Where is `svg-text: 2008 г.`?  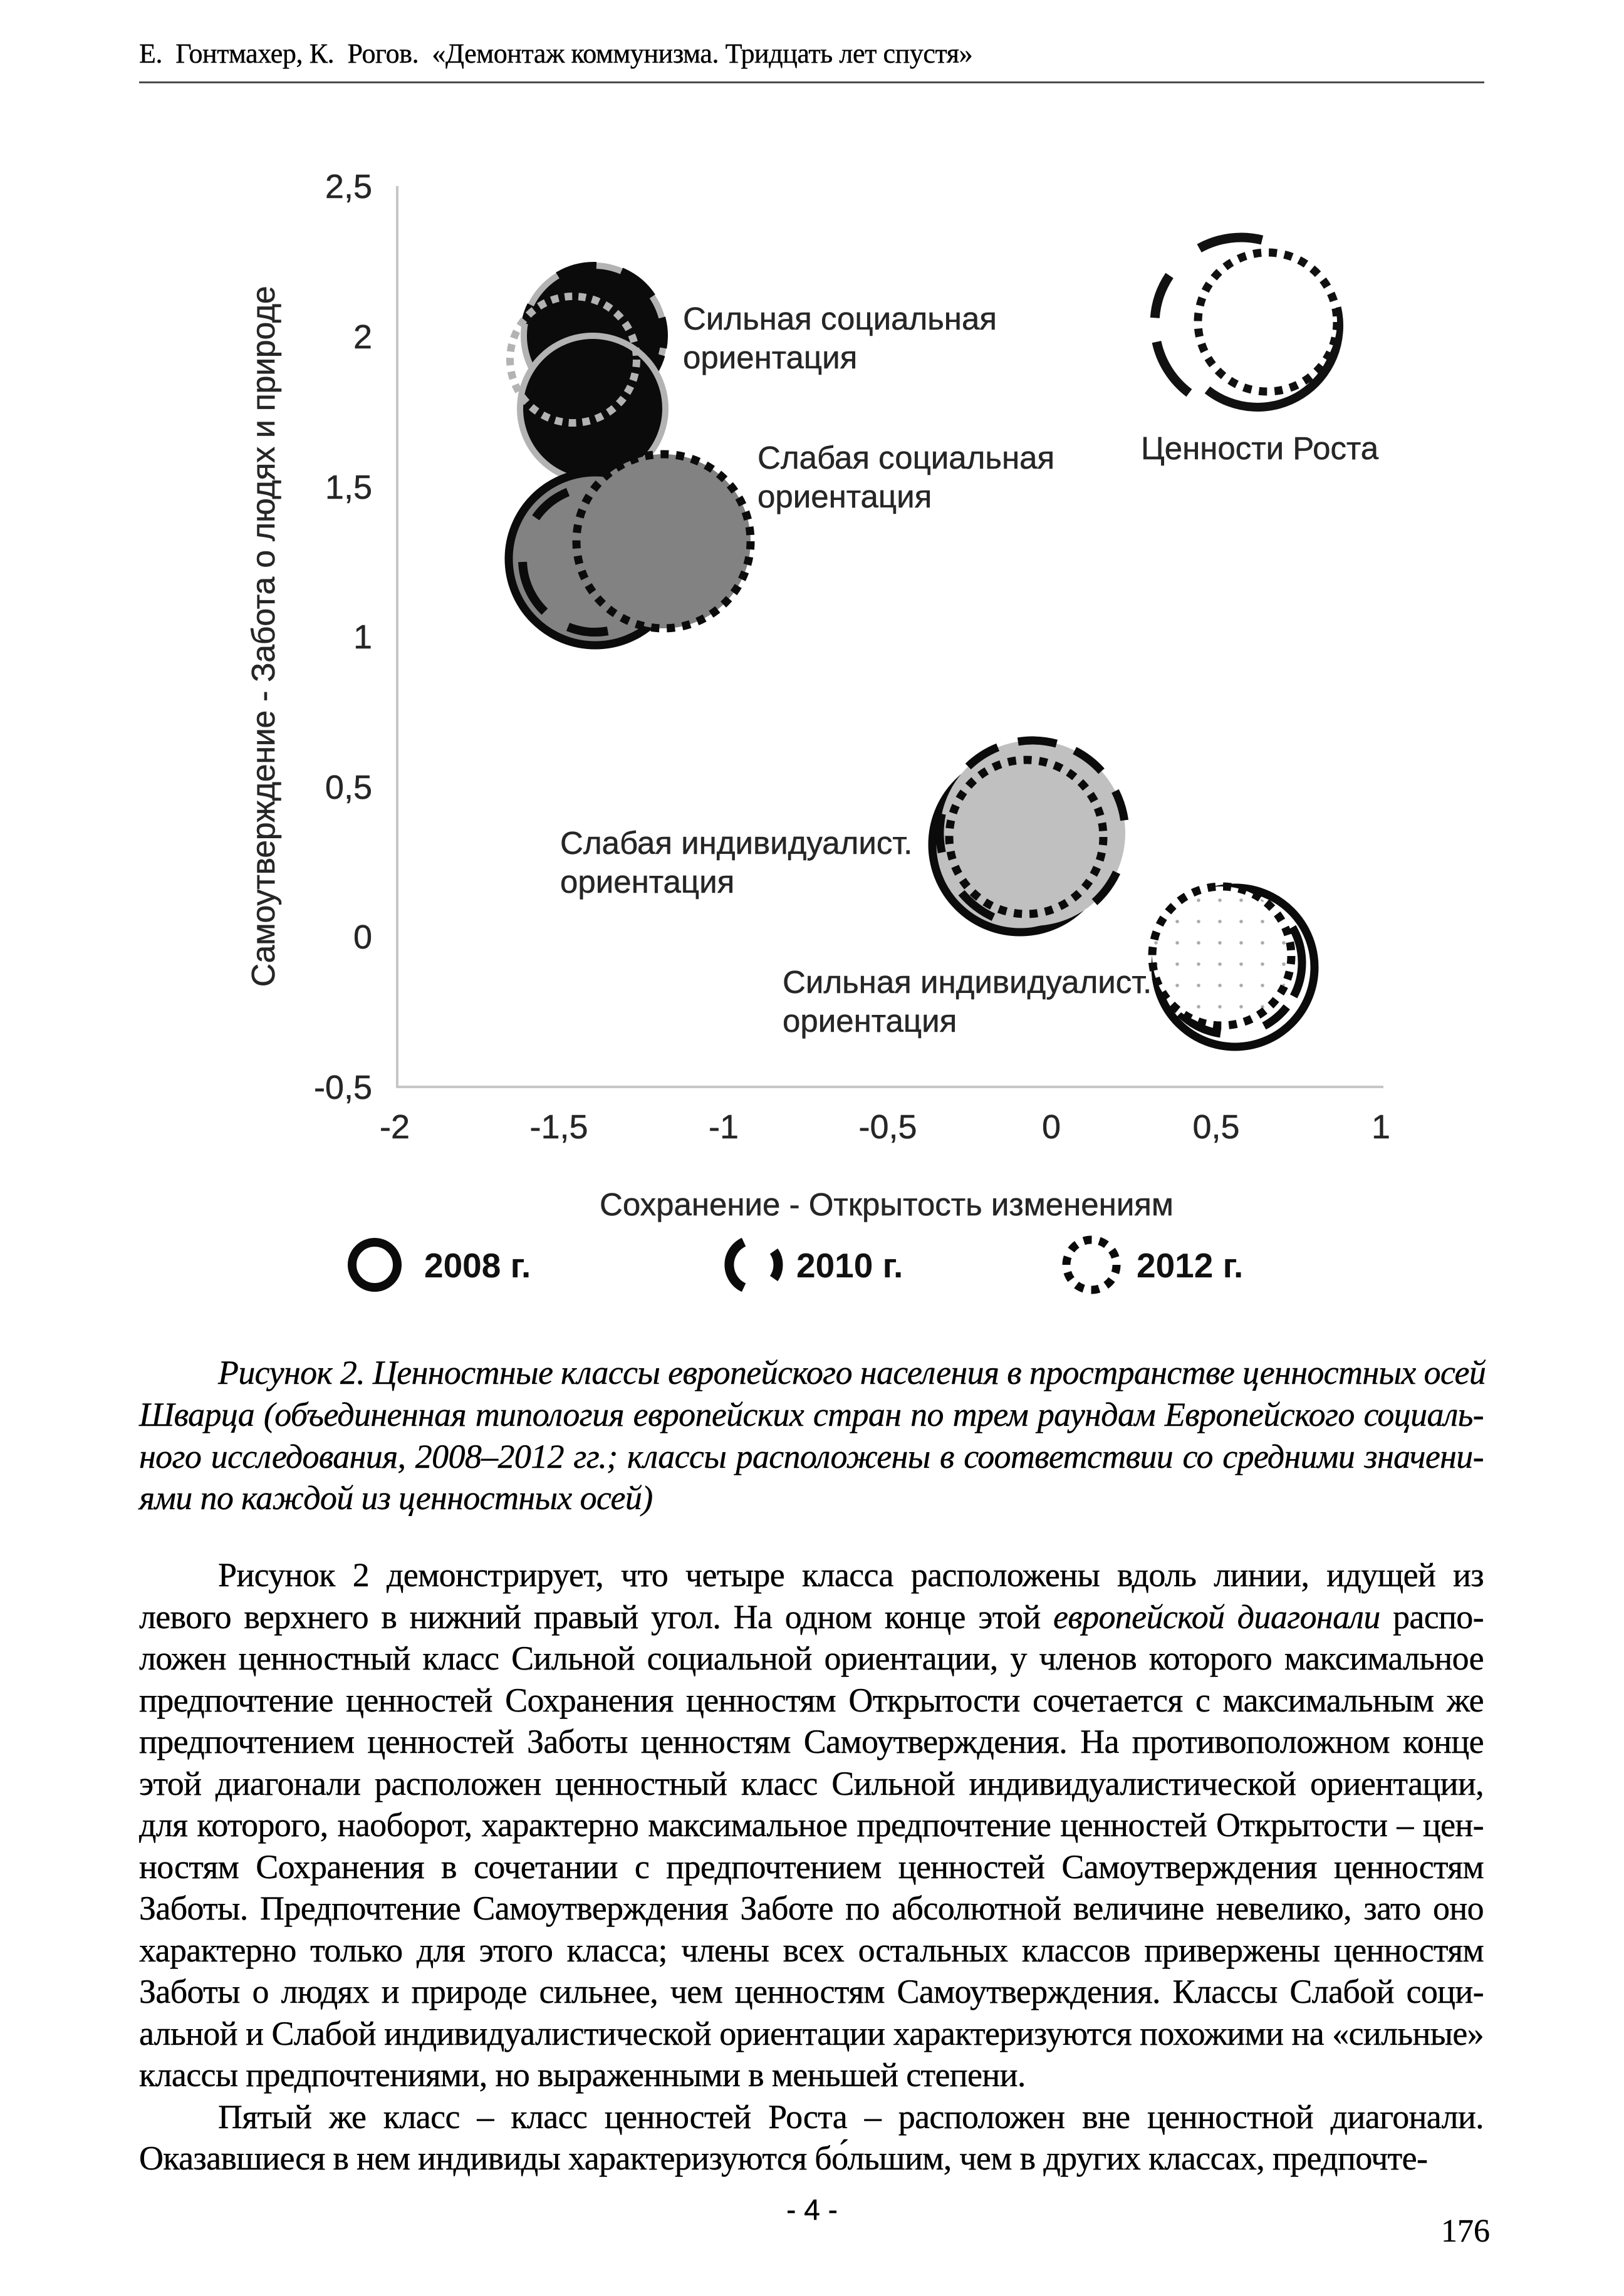
svg-text: 2008 г. is located at coordinates (478, 1265).